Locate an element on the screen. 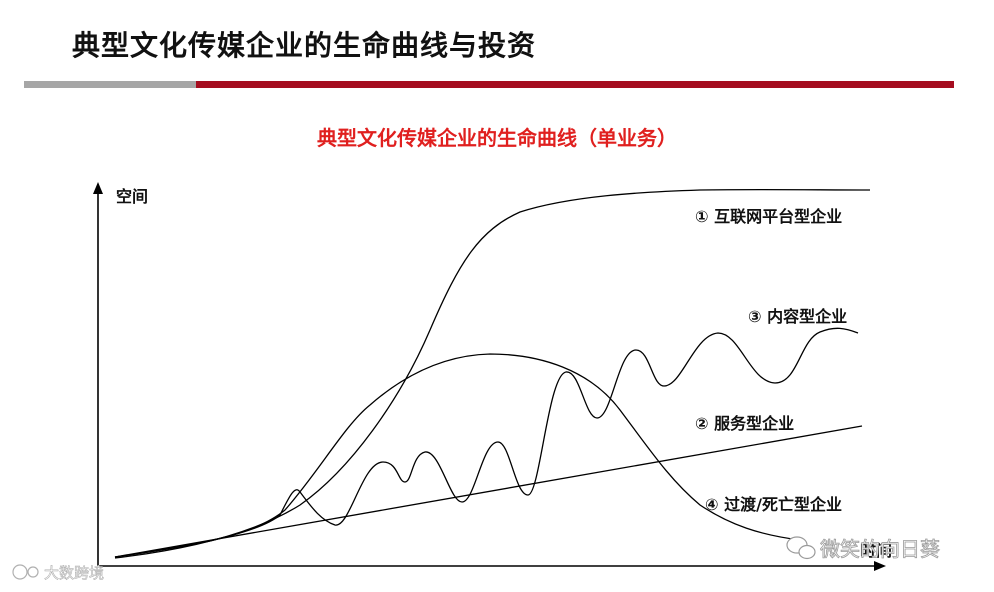  brand-logo-icon is located at coordinates (25, 572).